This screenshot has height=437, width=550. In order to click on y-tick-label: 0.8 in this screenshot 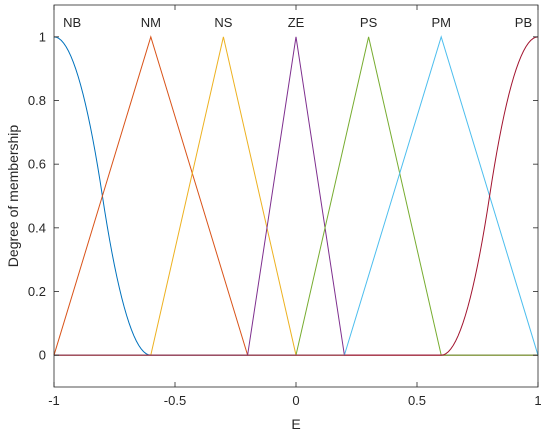, I will do `click(37, 100)`.